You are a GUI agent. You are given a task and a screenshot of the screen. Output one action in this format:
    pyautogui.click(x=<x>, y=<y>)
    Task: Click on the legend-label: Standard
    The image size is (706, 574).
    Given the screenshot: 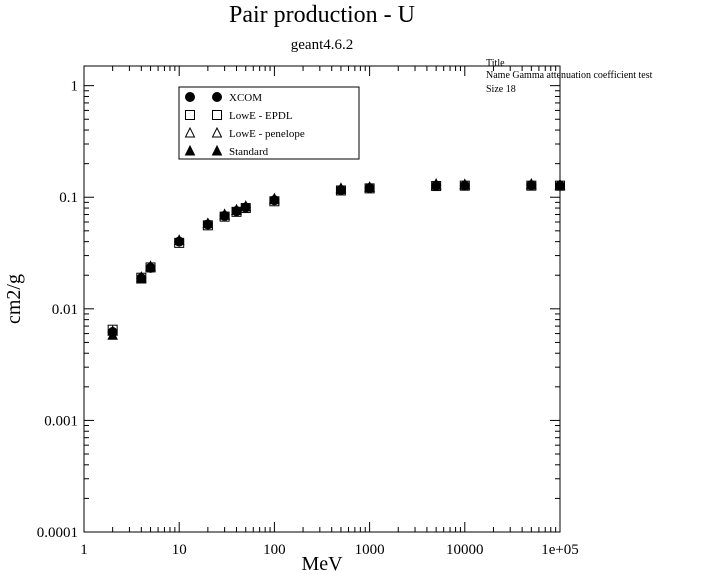 What is the action you would take?
    pyautogui.click(x=249, y=152)
    